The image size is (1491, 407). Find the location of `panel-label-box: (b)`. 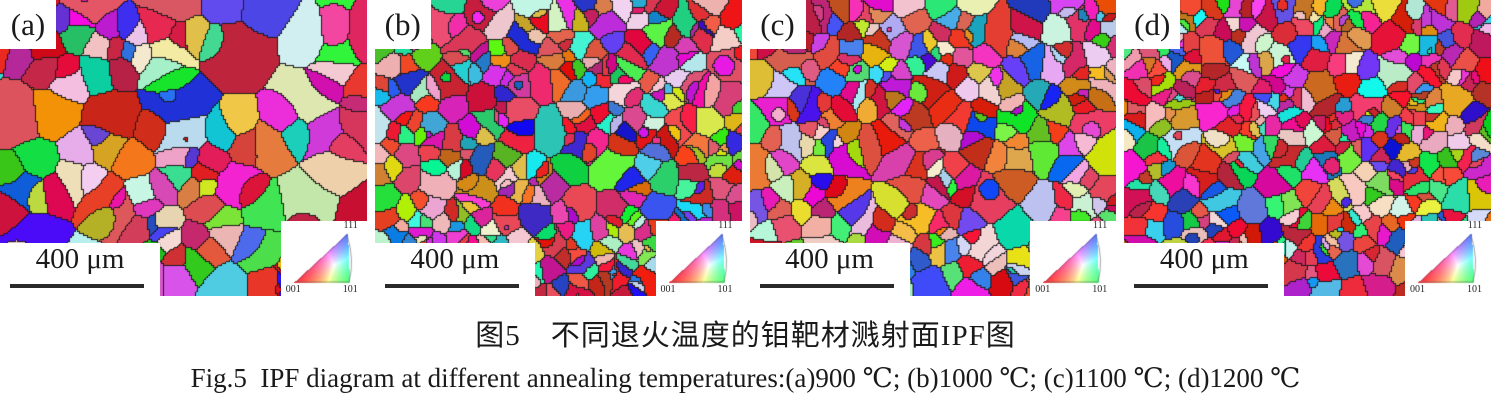

panel-label-box: (b) is located at coordinates (402, 24).